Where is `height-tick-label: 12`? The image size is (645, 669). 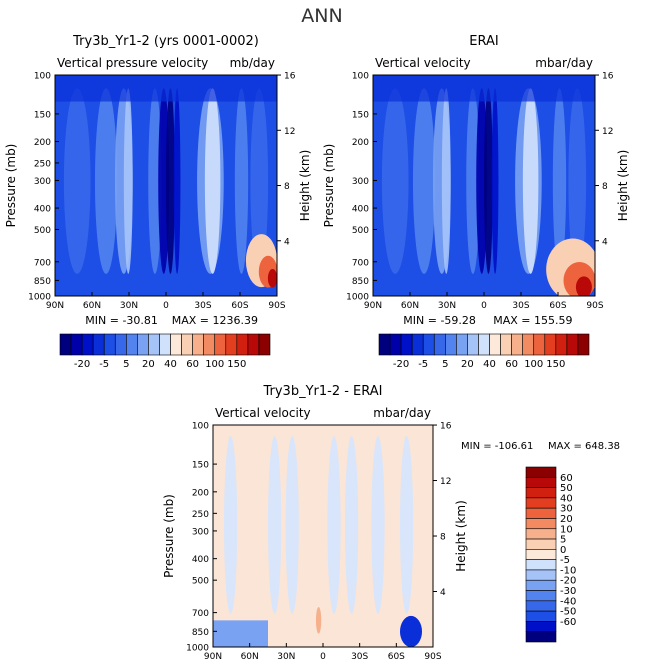
height-tick-label: 12 is located at coordinates (289, 132).